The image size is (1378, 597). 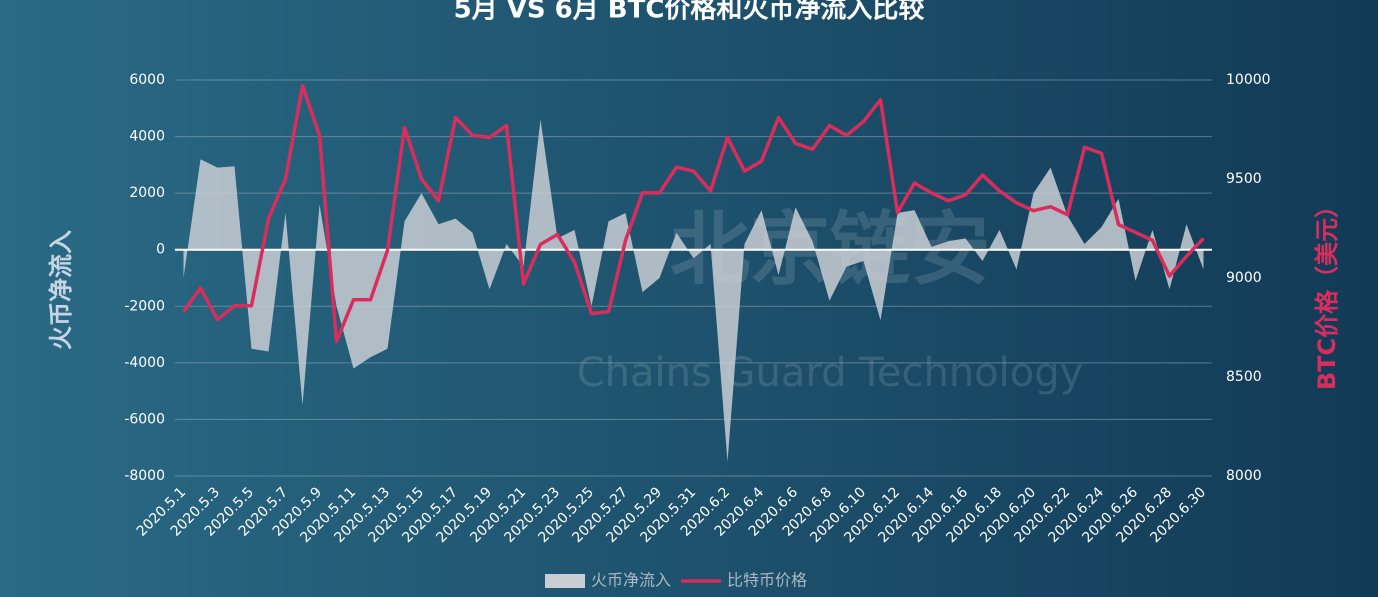 What do you see at coordinates (160, 250) in the screenshot?
I see `y-tick-label: 0` at bounding box center [160, 250].